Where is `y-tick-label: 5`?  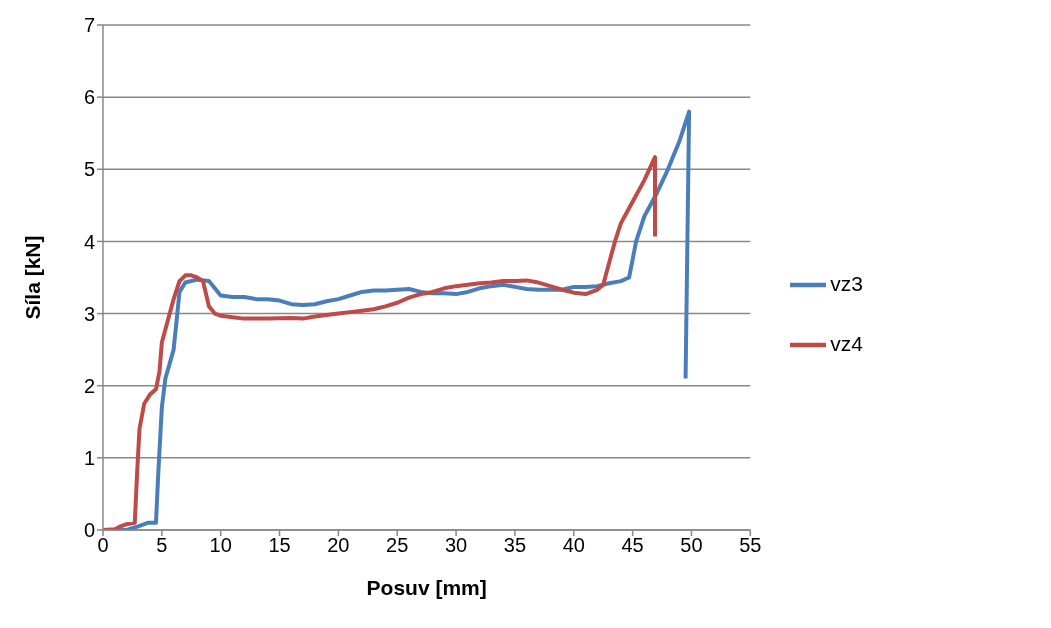 y-tick-label: 5 is located at coordinates (89, 169).